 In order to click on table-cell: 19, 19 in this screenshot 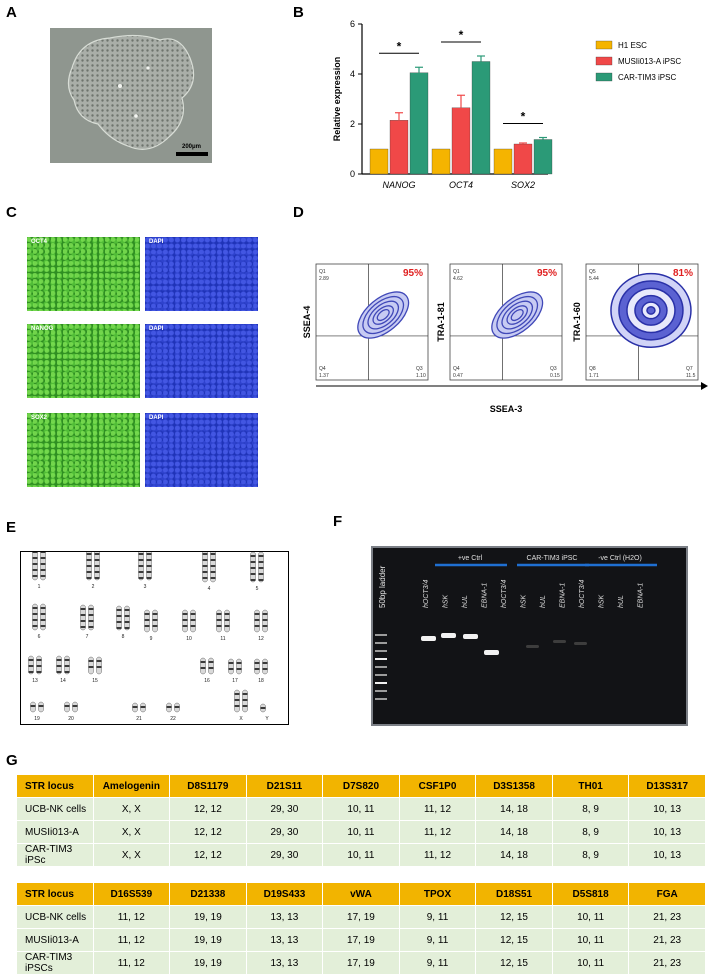, I will do `click(208, 940)`.